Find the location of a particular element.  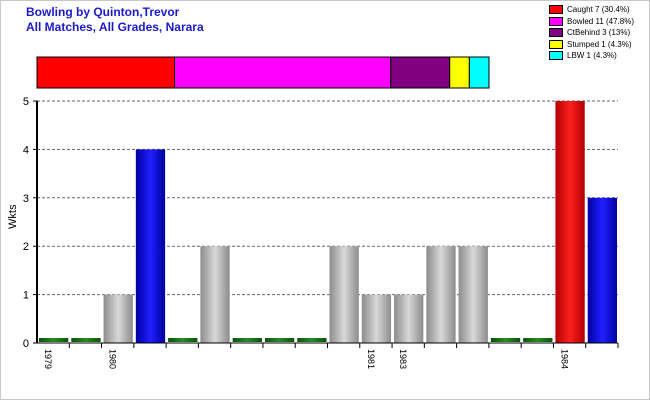

y-tick-label: 5 is located at coordinates (26, 102).